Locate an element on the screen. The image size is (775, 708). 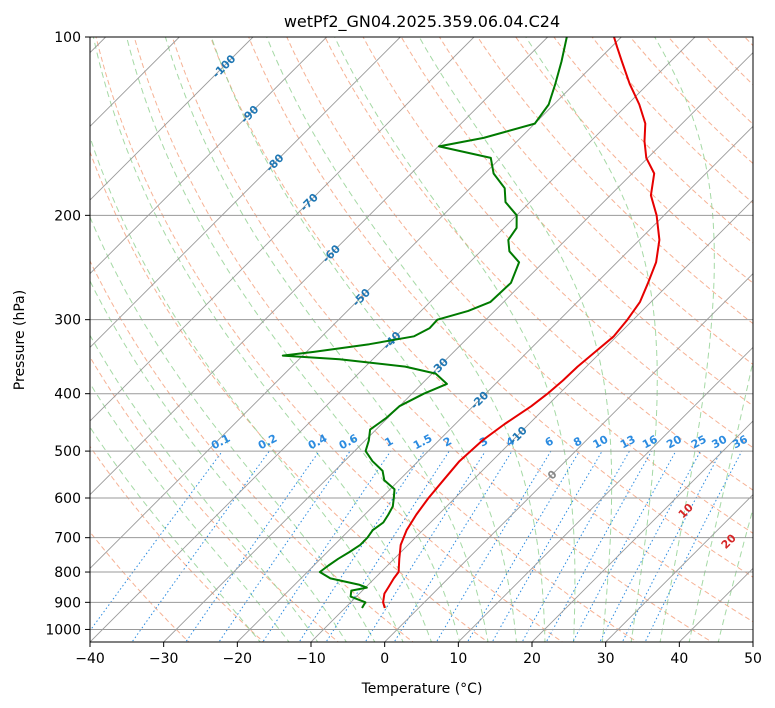
mixing-ratio-label: 25 is located at coordinates (699, 442).